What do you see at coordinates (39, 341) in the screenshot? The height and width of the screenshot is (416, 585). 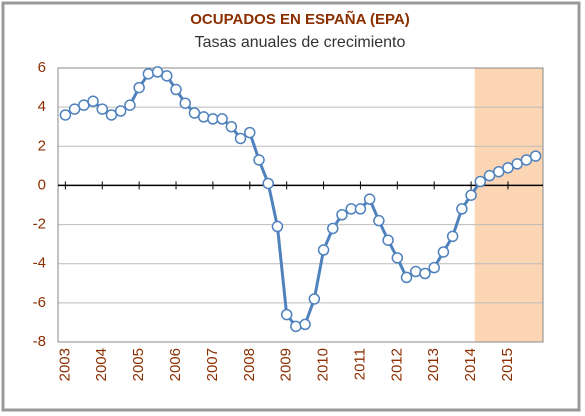 I see `y-tick-label: -8` at bounding box center [39, 341].